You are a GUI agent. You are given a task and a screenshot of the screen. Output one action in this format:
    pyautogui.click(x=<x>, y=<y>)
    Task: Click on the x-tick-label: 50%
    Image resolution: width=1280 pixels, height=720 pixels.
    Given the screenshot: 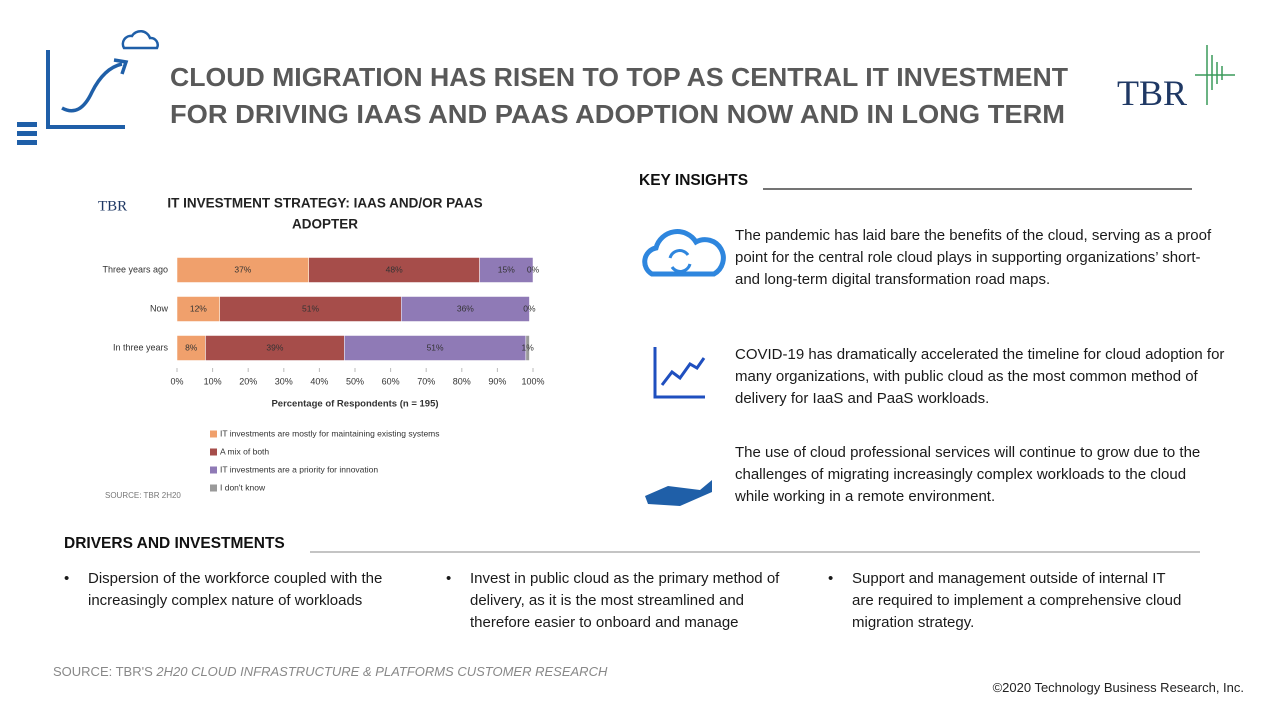 What is the action you would take?
    pyautogui.click(x=355, y=381)
    